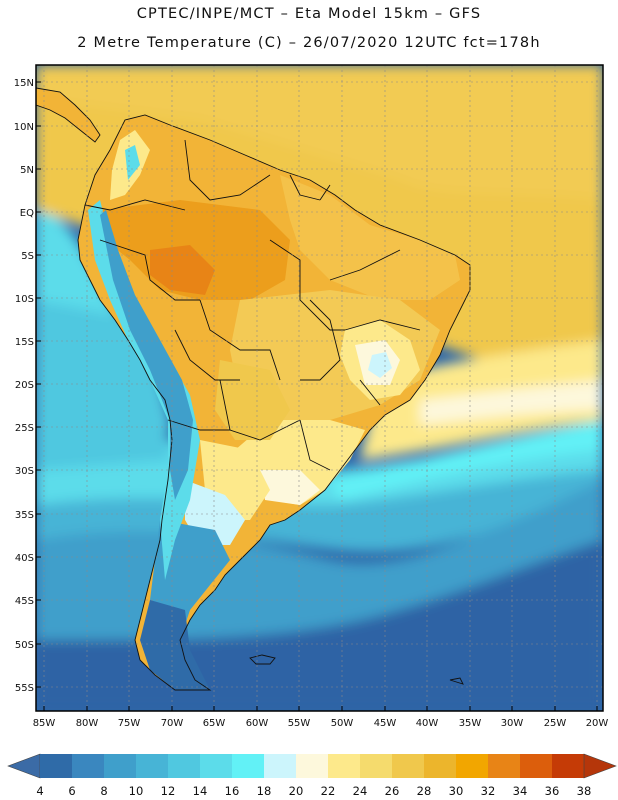  What do you see at coordinates (87, 723) in the screenshot?
I see `lon-label: 80W` at bounding box center [87, 723].